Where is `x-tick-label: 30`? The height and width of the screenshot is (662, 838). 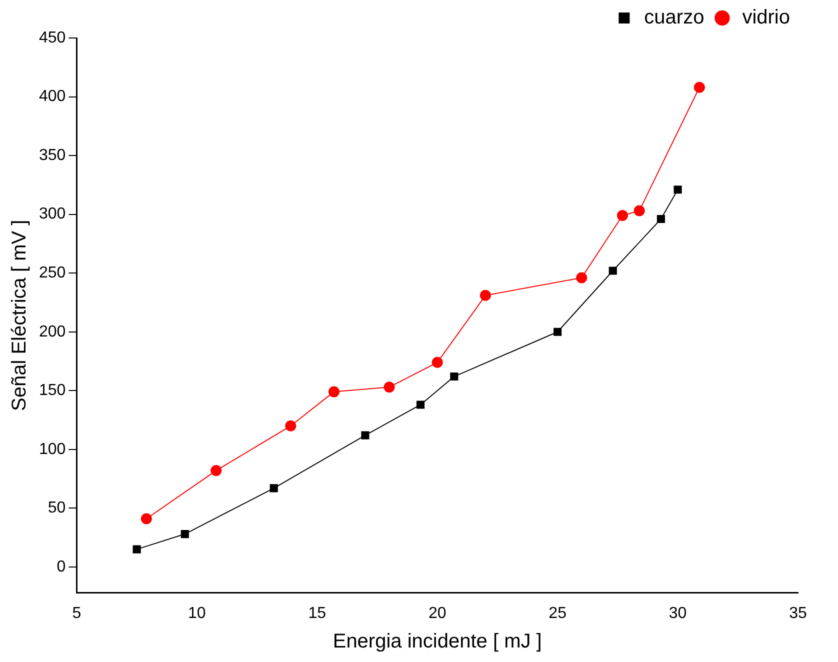
x-tick-label: 30 is located at coordinates (677, 613).